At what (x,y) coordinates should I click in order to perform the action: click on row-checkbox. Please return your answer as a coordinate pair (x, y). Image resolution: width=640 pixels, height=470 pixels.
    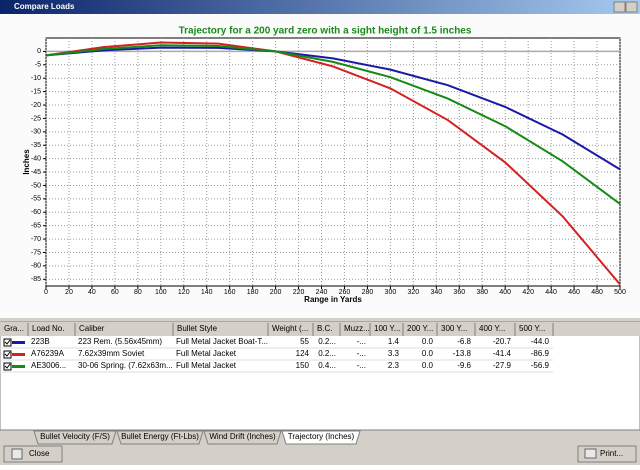
    Looking at the image, I should click on (7, 342).